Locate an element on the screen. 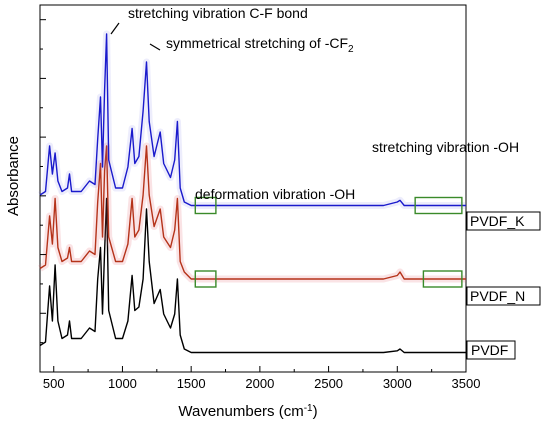 The width and height of the screenshot is (550, 426). highlight-box-oh-stretching-pvdf-n is located at coordinates (442, 279).